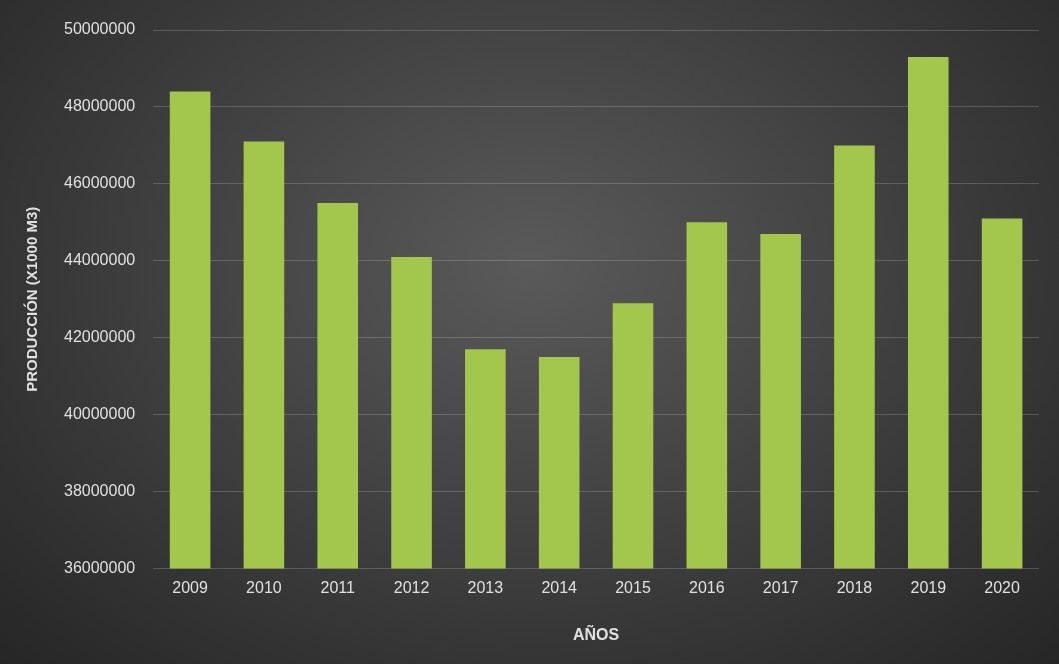 The height and width of the screenshot is (664, 1059). I want to click on x-tick-label: 2010, so click(264, 587).